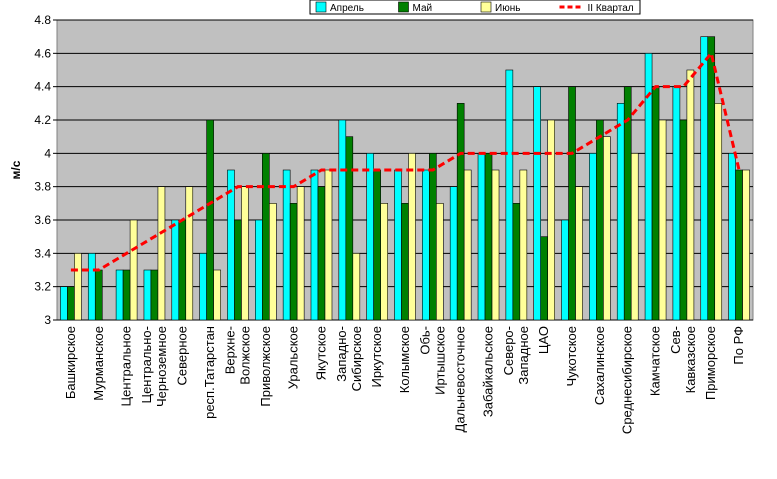 The image size is (777, 479). I want to click on legend-label: Май, so click(423, 8).